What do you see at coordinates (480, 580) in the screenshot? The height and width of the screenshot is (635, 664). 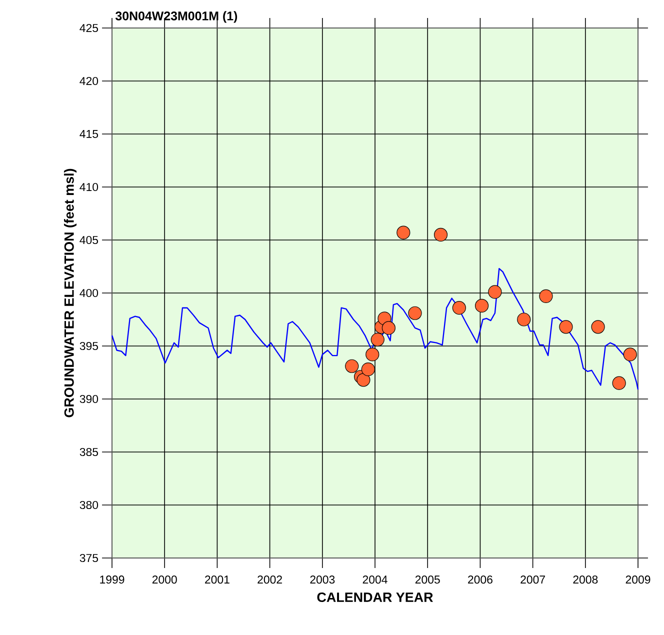 I see `x-tick-label: 2006` at bounding box center [480, 580].